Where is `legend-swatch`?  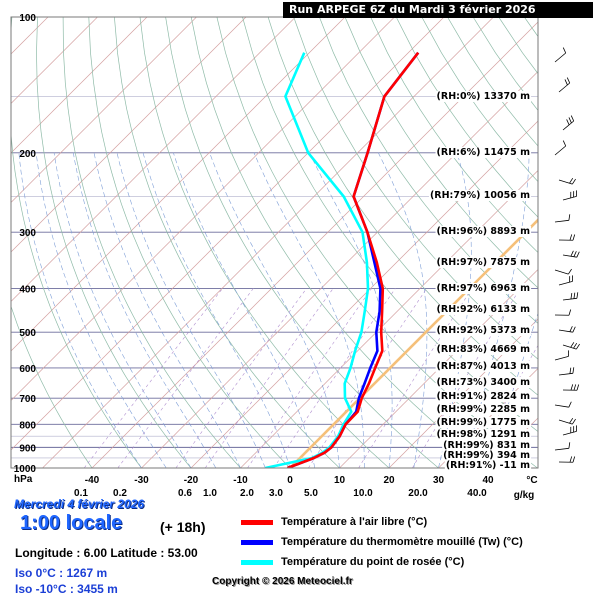
legend-swatch is located at coordinates (257, 522).